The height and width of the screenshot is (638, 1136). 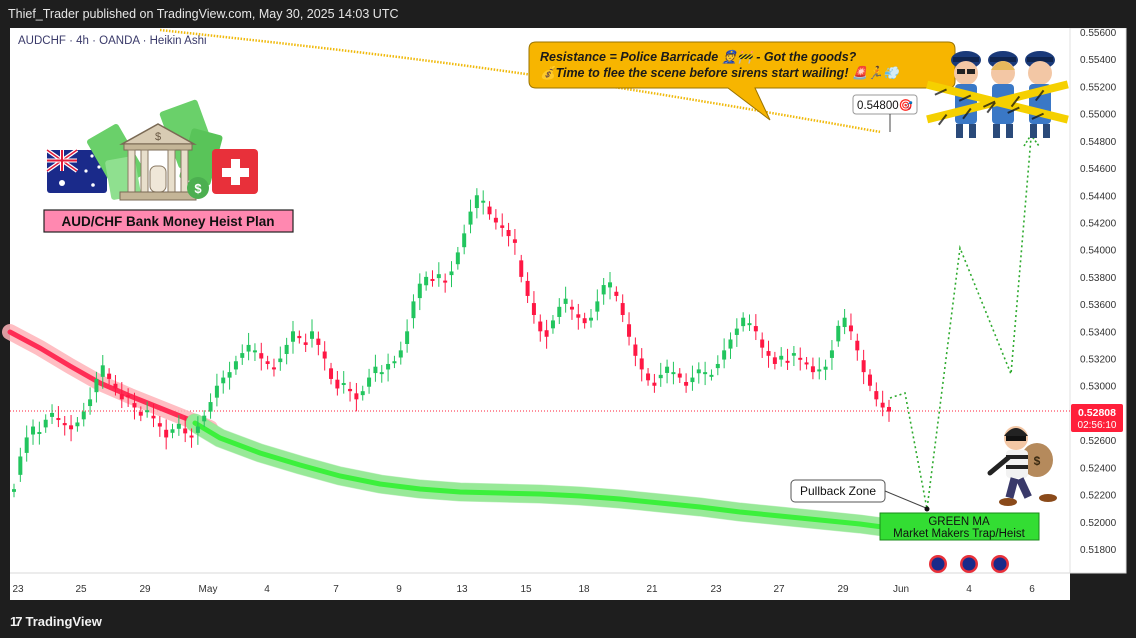 What do you see at coordinates (838, 491) in the screenshot?
I see `svg-text: Pullback Zone` at bounding box center [838, 491].